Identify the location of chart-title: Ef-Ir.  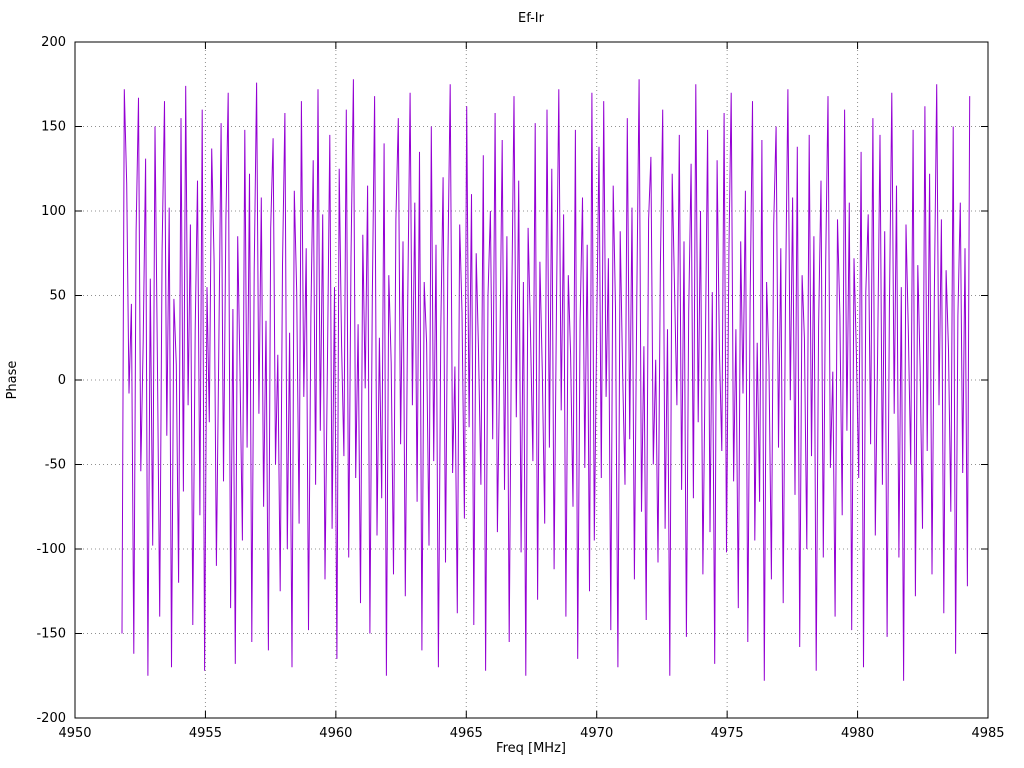
(531, 18).